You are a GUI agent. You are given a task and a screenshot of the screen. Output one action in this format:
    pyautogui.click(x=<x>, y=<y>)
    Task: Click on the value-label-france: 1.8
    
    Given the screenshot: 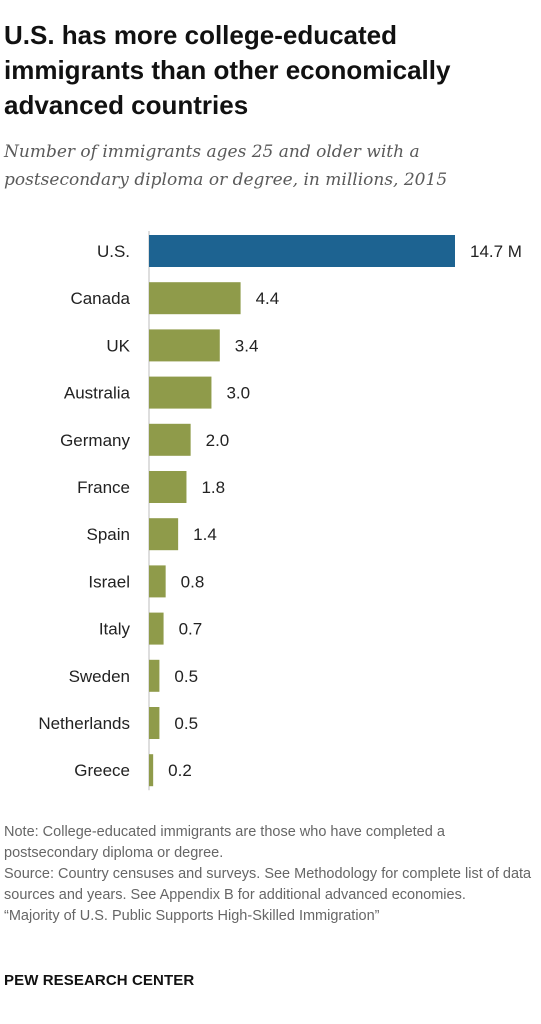 What is the action you would take?
    pyautogui.click(x=213, y=487)
    